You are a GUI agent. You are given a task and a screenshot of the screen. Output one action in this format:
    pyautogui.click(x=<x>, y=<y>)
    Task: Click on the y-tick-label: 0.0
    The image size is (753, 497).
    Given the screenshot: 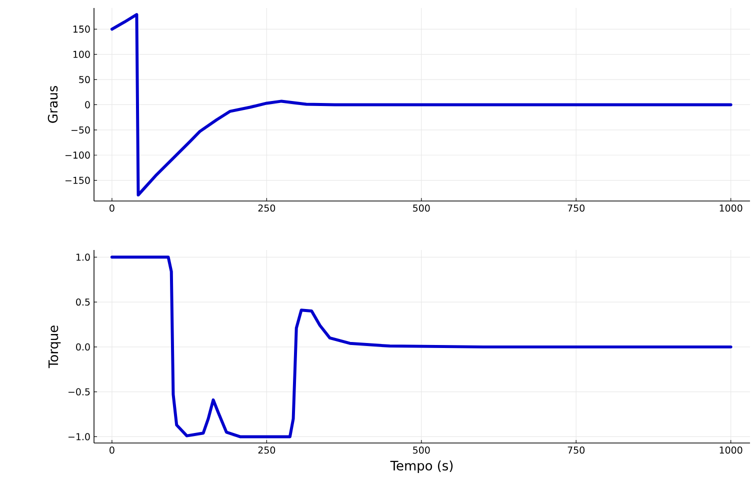 What is the action you would take?
    pyautogui.click(x=83, y=347)
    